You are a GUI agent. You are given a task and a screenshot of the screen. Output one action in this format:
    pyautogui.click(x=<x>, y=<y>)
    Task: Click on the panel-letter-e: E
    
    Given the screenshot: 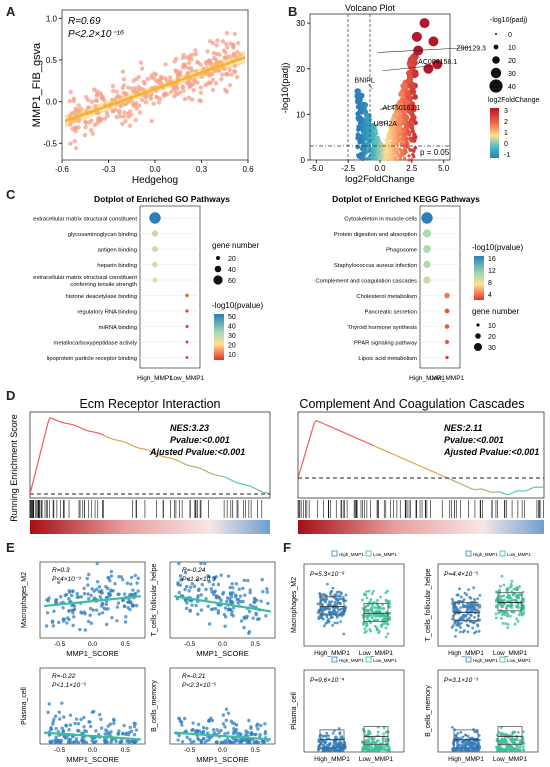 What is the action you would take?
    pyautogui.click(x=10, y=547)
    